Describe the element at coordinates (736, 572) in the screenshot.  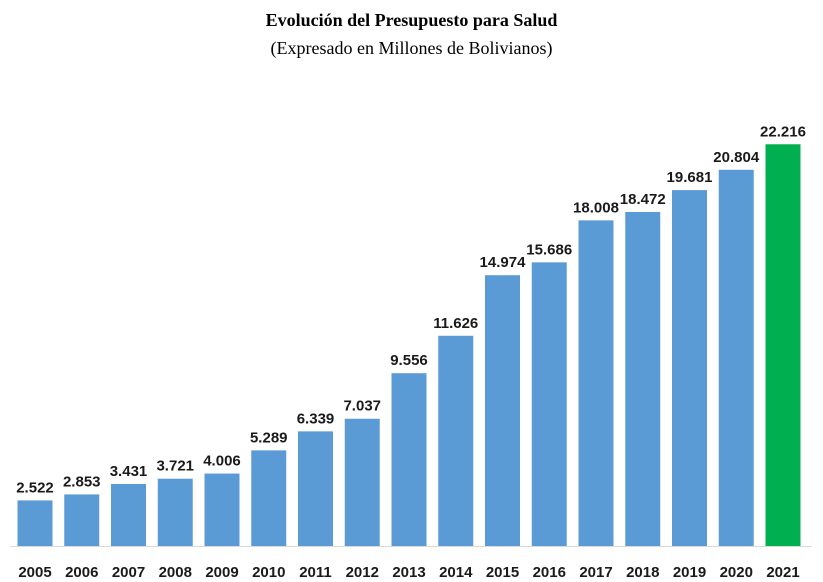
I see `x-tick-label-2020: 2020` at that location.